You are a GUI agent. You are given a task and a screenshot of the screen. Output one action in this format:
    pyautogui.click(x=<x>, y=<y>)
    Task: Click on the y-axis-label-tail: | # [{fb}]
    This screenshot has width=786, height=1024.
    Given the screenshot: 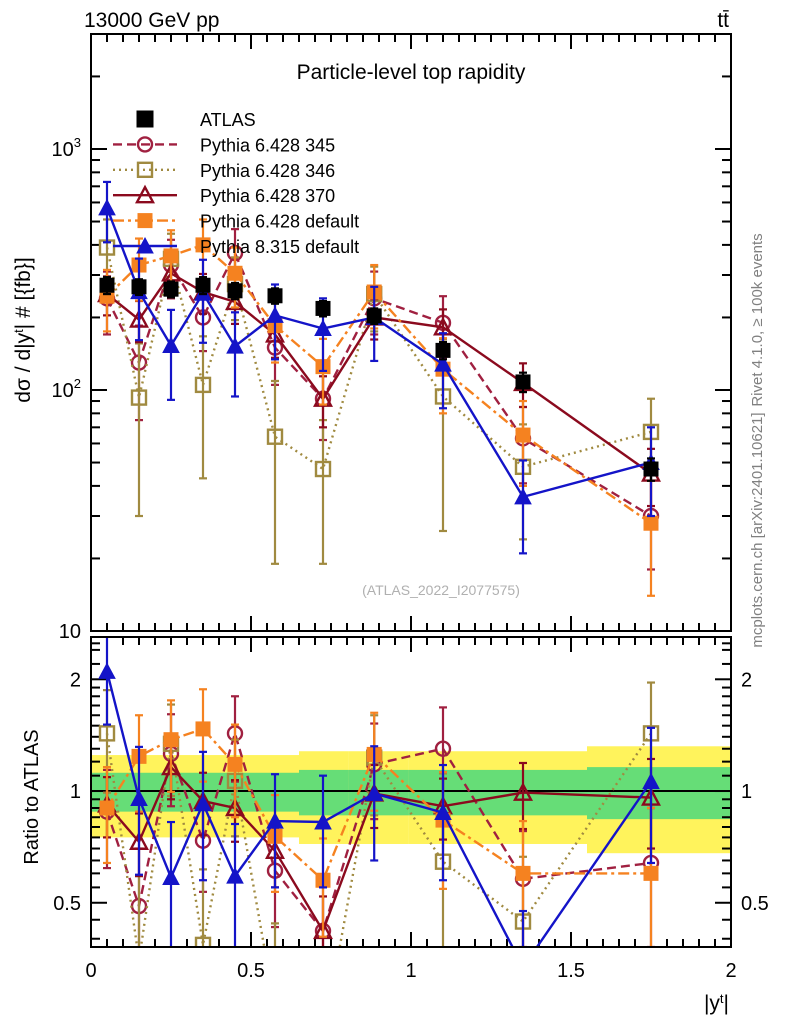 What is the action you would take?
    pyautogui.click(x=23, y=293)
    